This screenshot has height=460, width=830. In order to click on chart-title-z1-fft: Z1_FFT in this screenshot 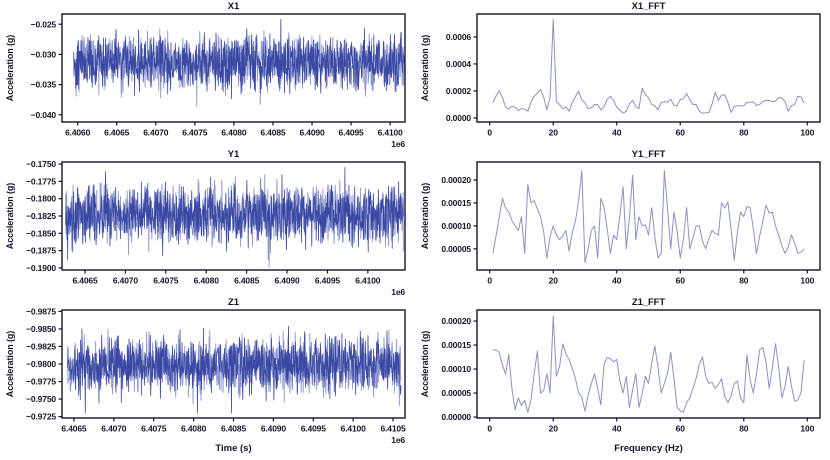, I will do `click(648, 302)`.